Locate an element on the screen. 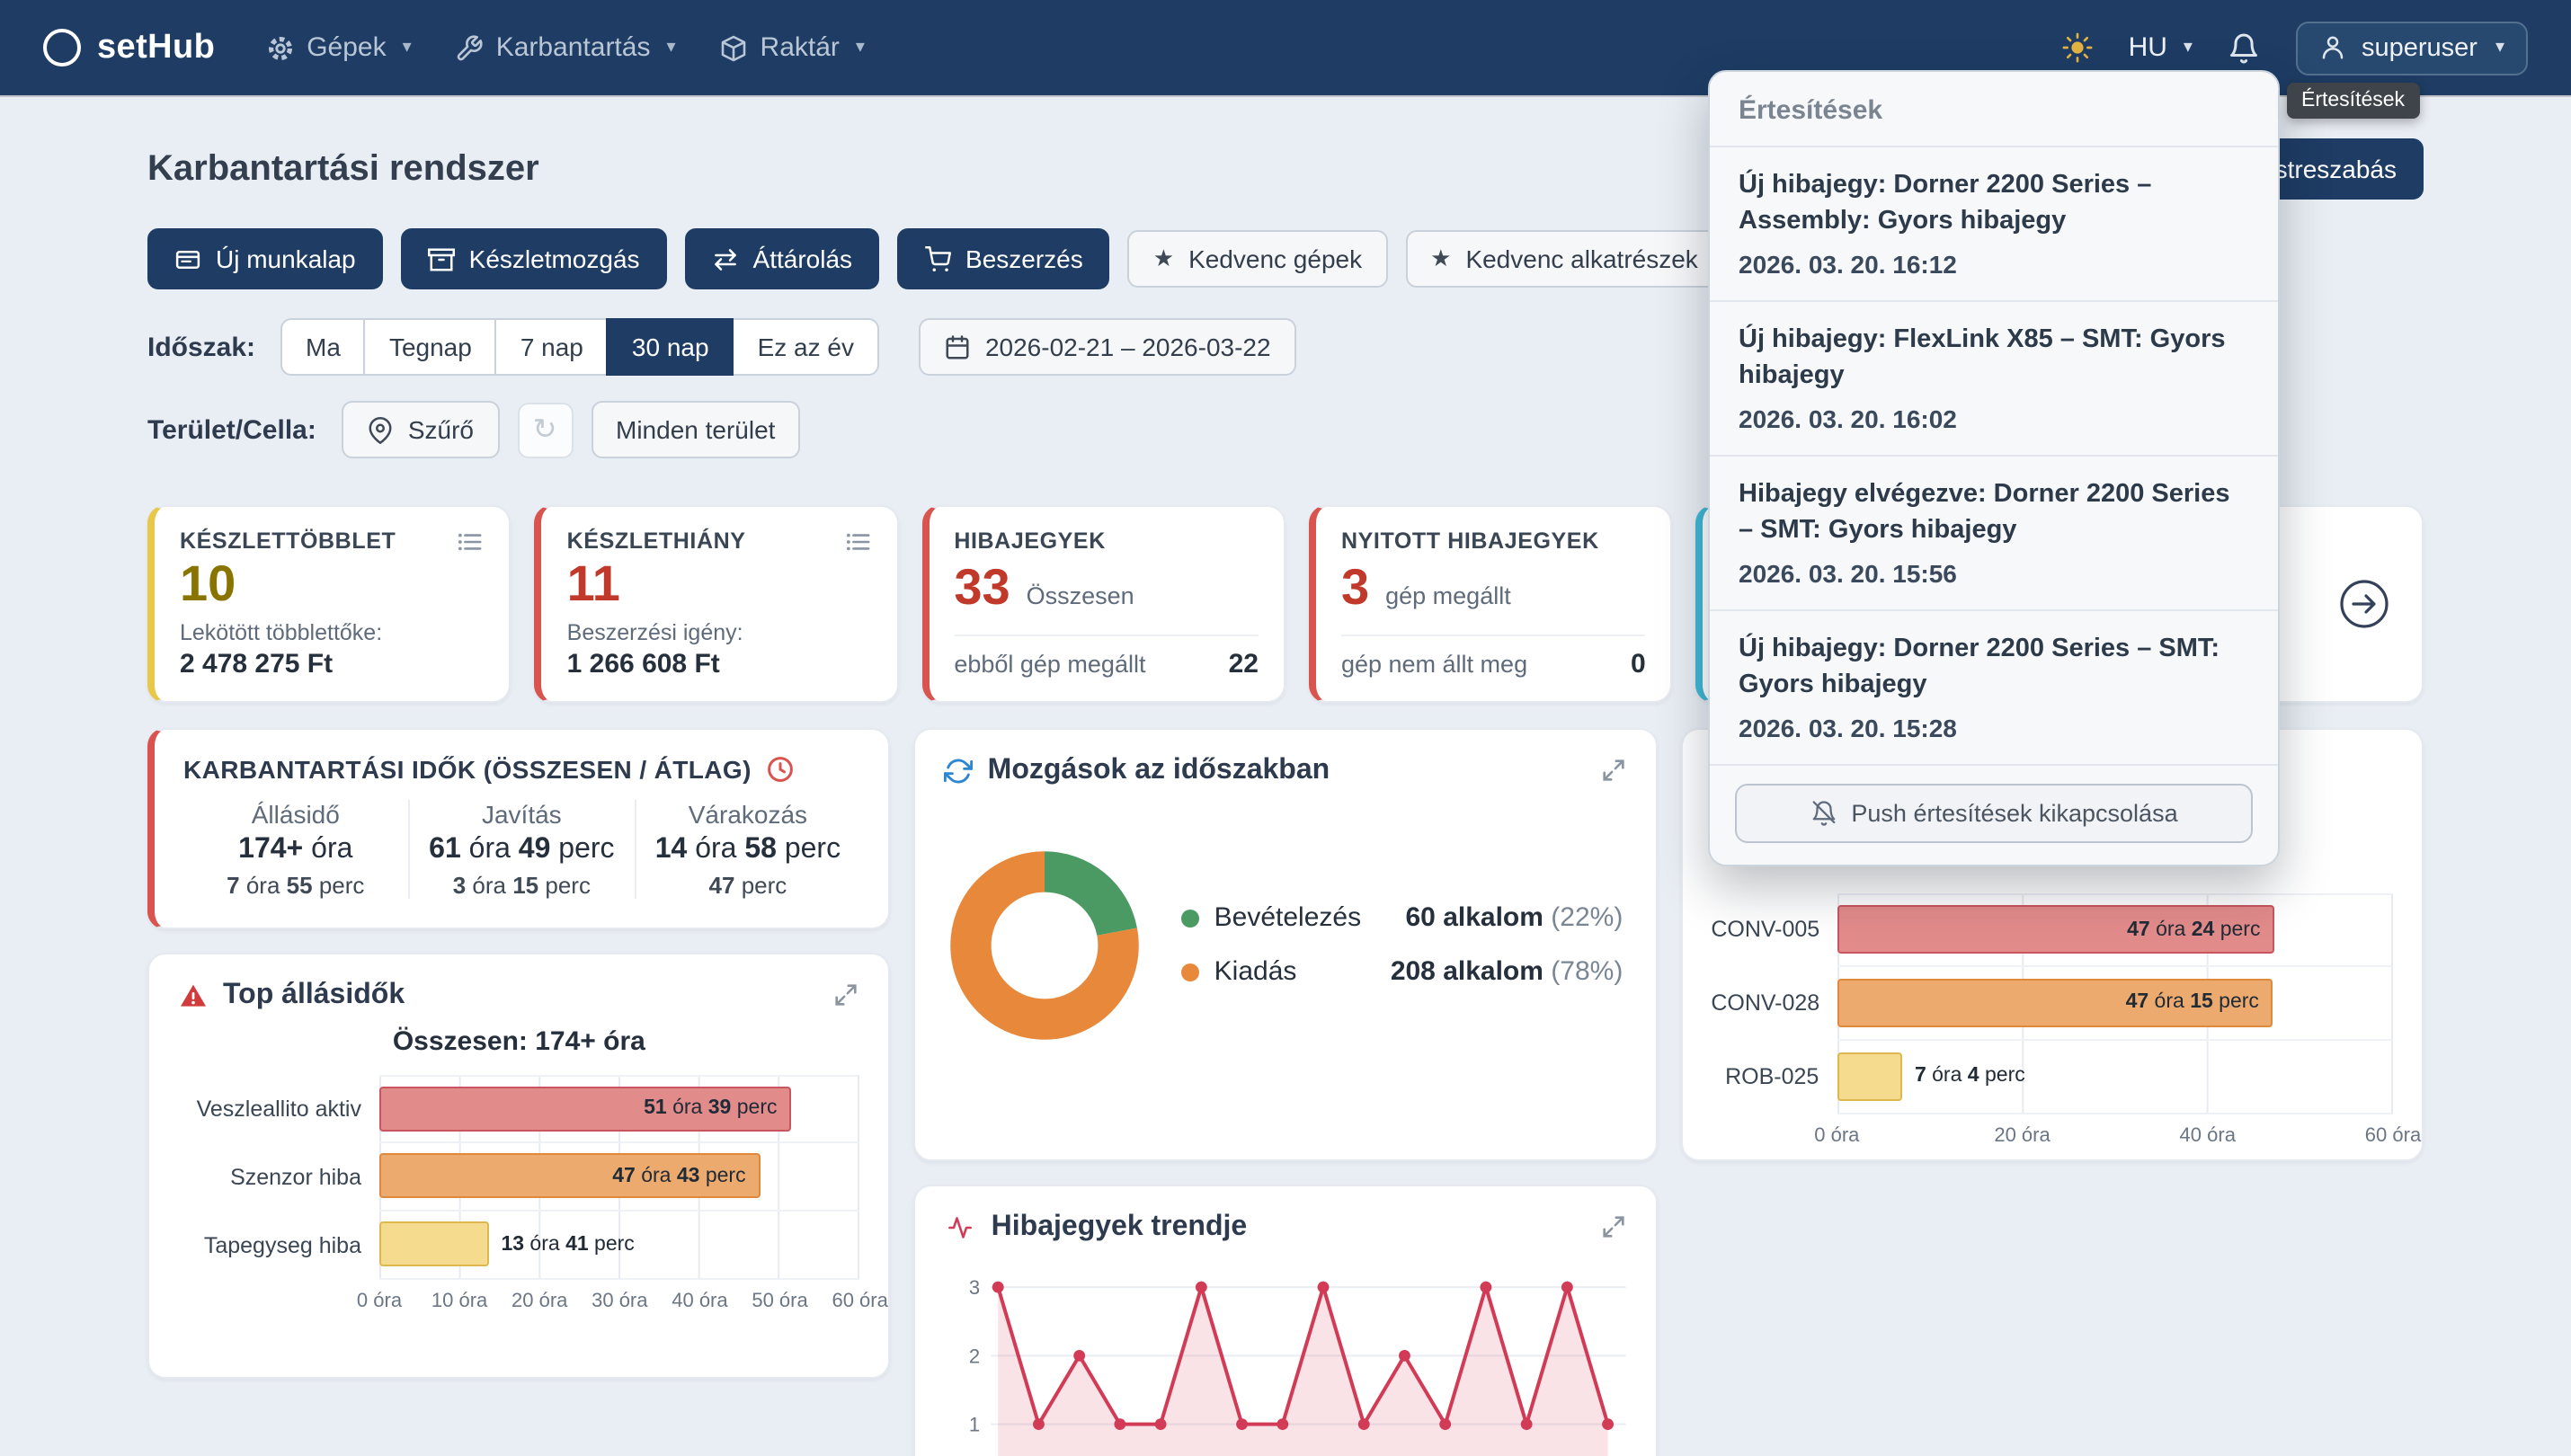  axis-tick-label: 60 óra is located at coordinates (2393, 1136).